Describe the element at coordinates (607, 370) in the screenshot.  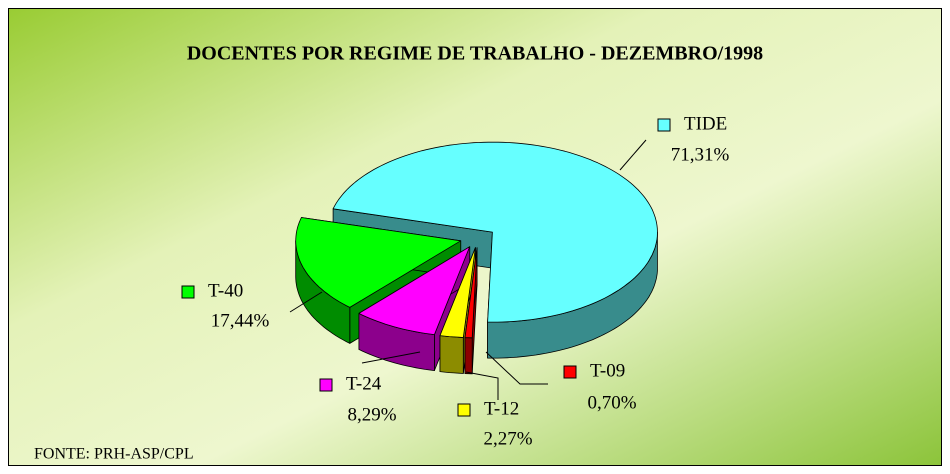
I see `category-label: T-09` at that location.